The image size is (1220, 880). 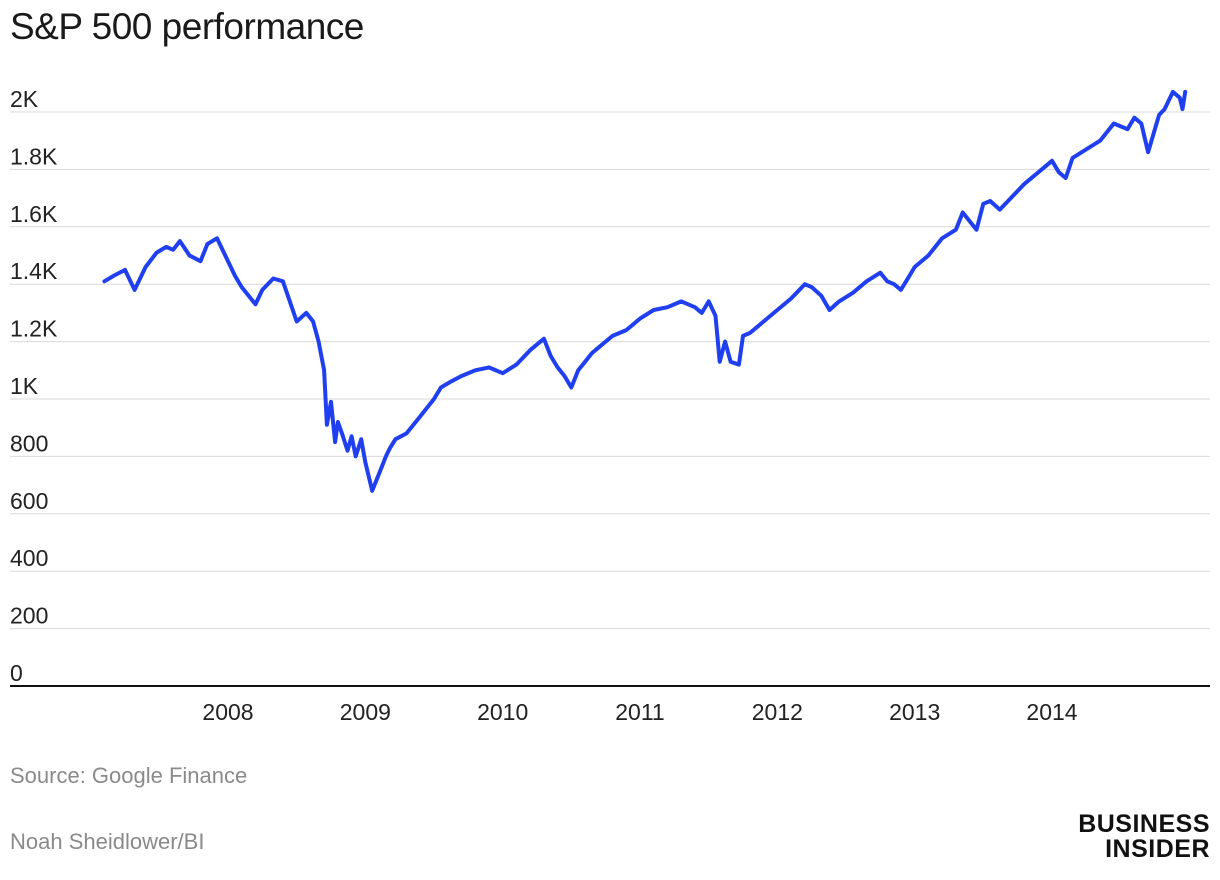 What do you see at coordinates (129, 775) in the screenshot?
I see `source-note: Source: Google Finance` at bounding box center [129, 775].